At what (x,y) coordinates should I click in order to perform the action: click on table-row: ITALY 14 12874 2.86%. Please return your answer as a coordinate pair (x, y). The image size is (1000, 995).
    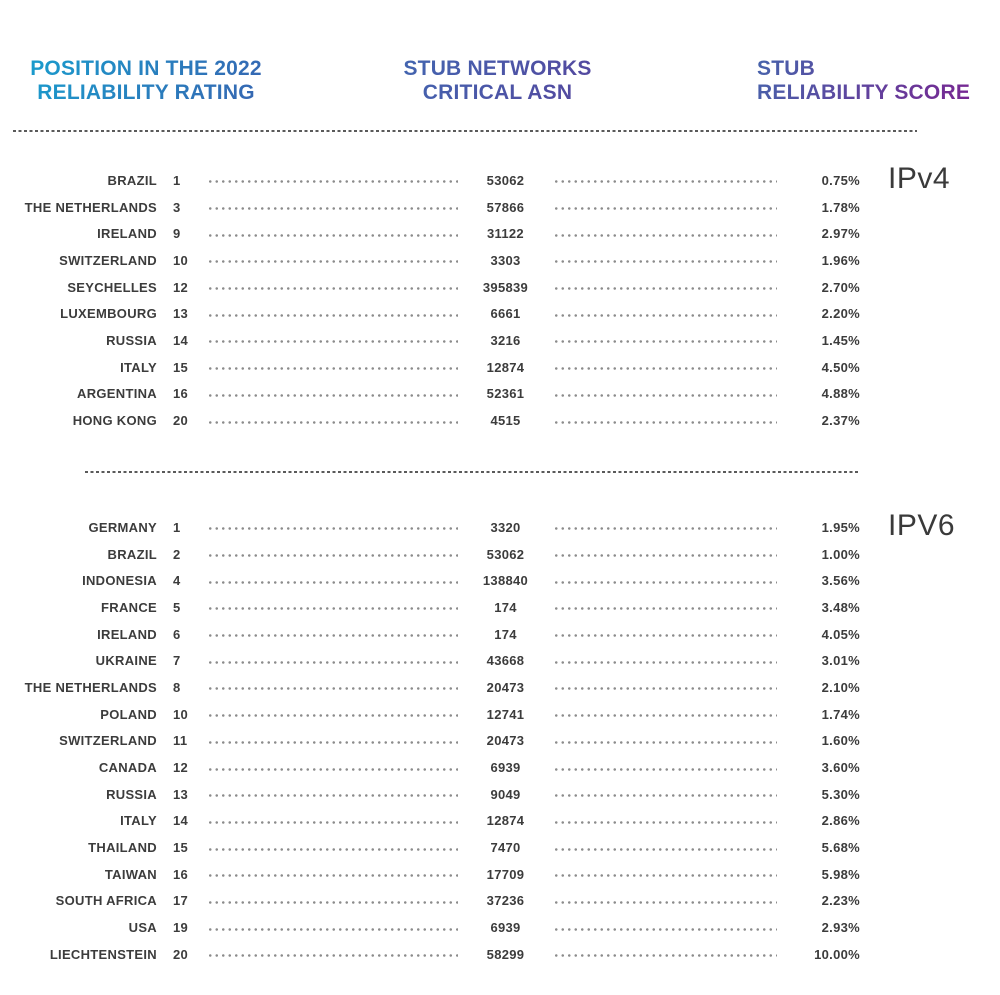
    Looking at the image, I should click on (500, 821).